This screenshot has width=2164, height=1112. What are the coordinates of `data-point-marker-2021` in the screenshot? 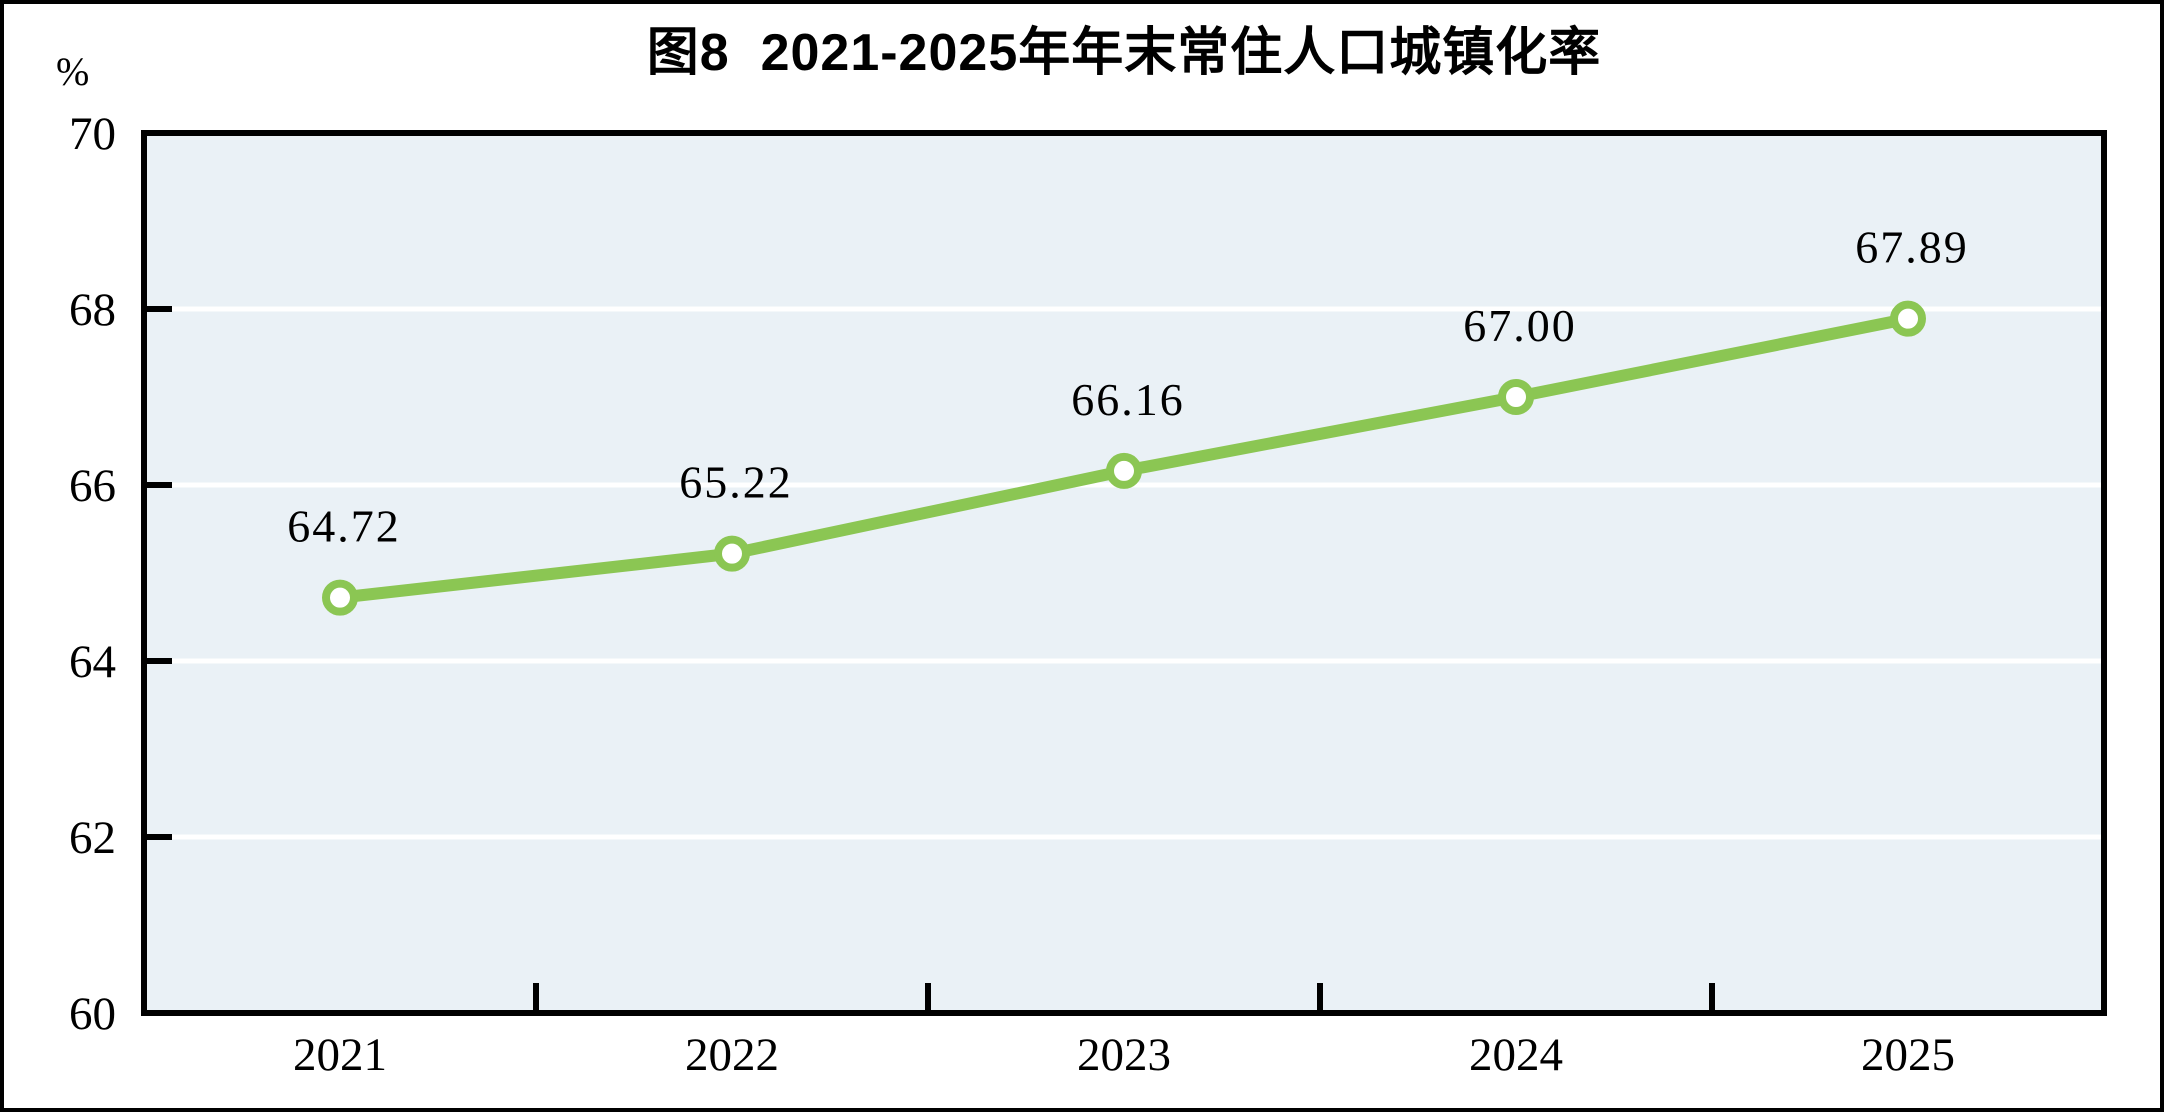 It's located at (340, 597).